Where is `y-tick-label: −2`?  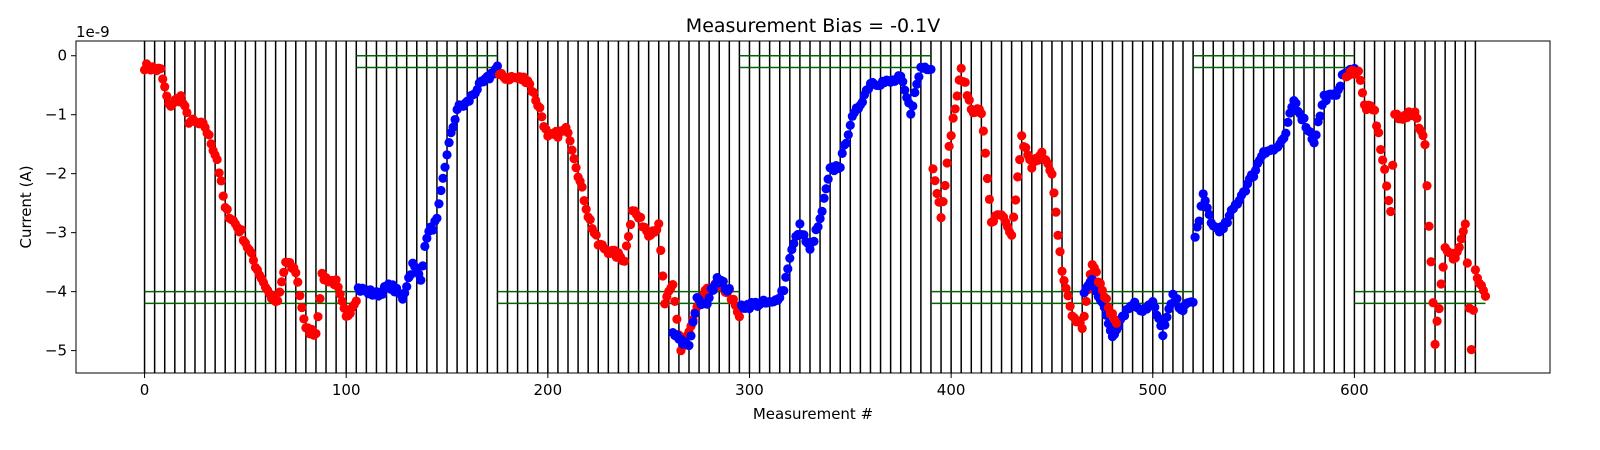
y-tick-label: −2 is located at coordinates (56, 174).